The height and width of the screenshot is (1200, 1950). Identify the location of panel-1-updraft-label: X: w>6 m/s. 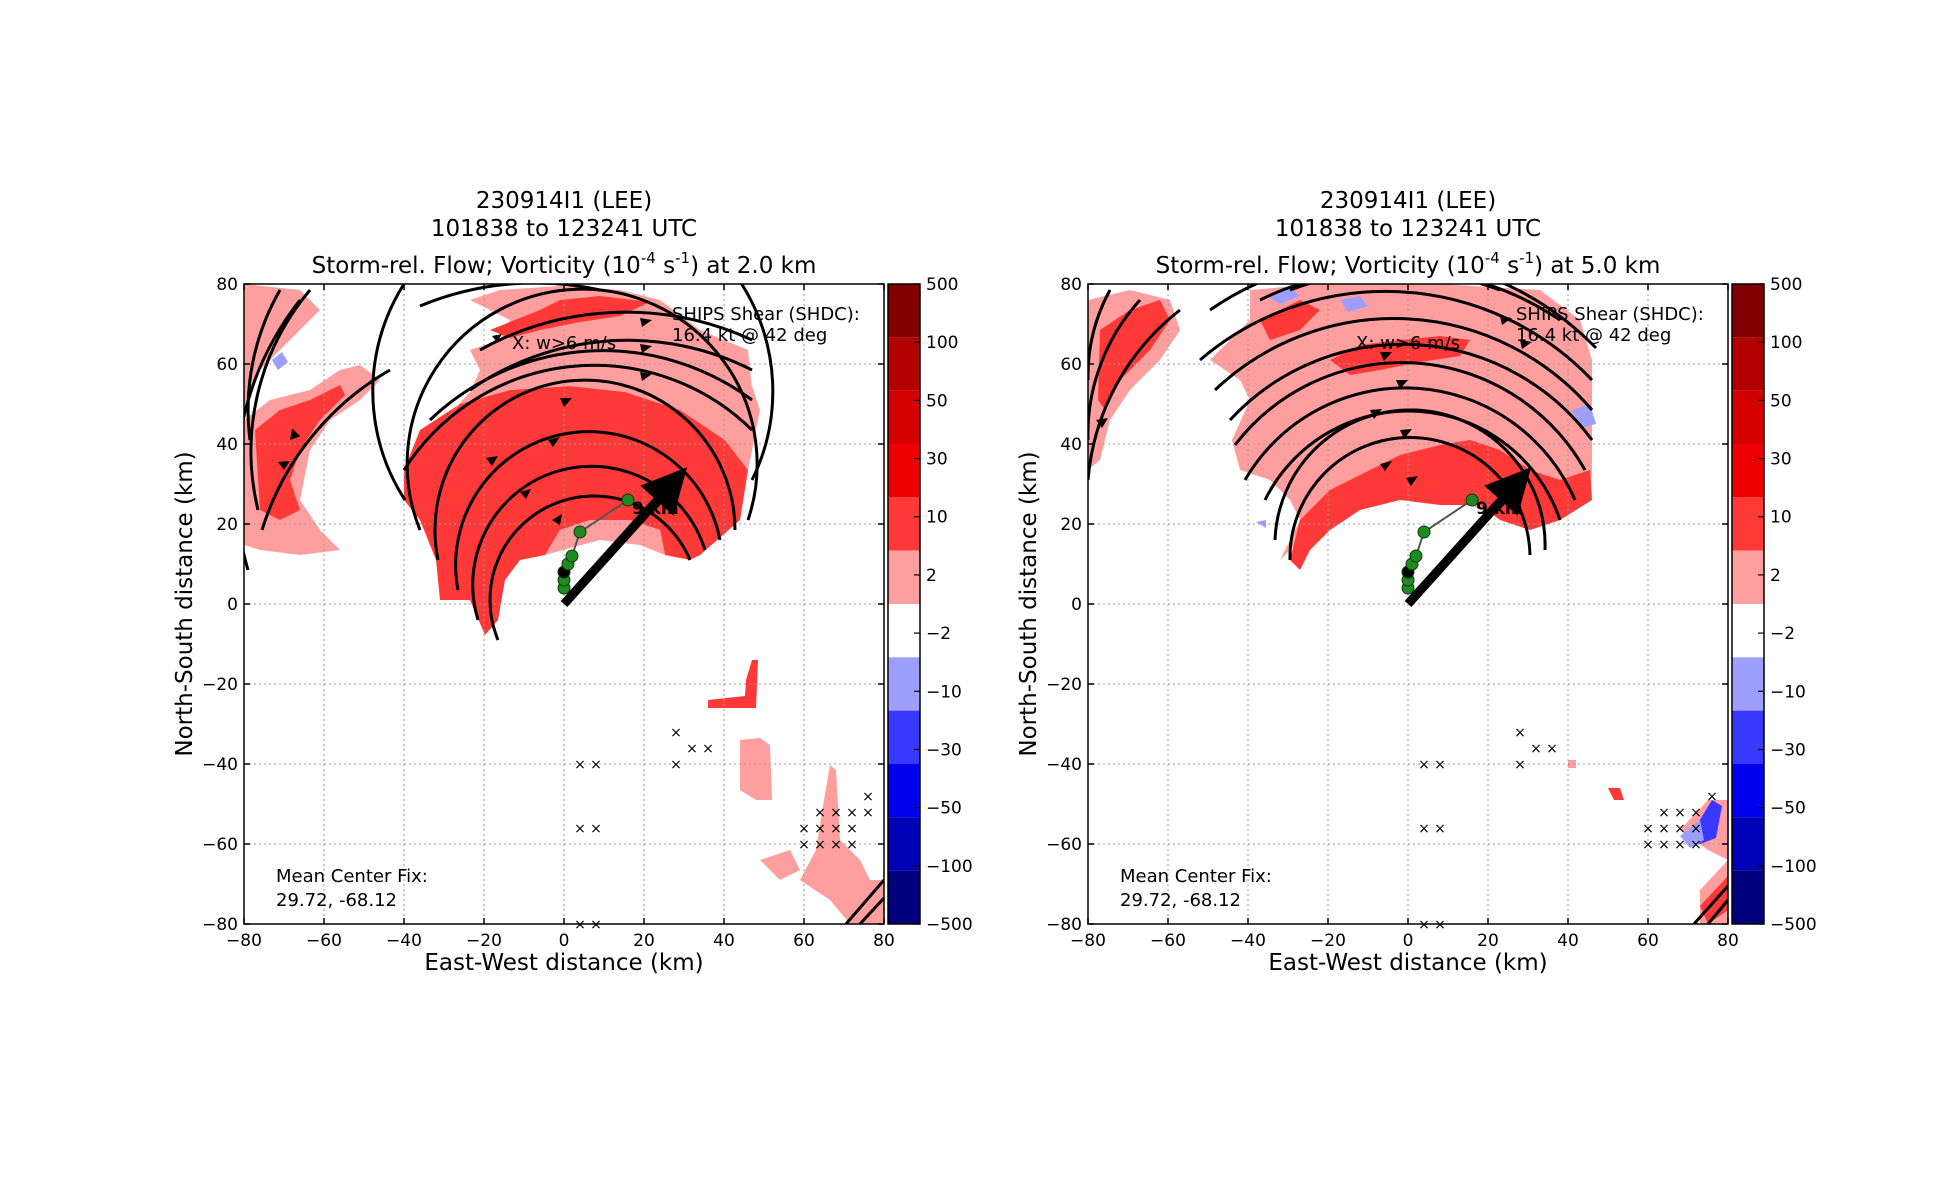
(564, 343).